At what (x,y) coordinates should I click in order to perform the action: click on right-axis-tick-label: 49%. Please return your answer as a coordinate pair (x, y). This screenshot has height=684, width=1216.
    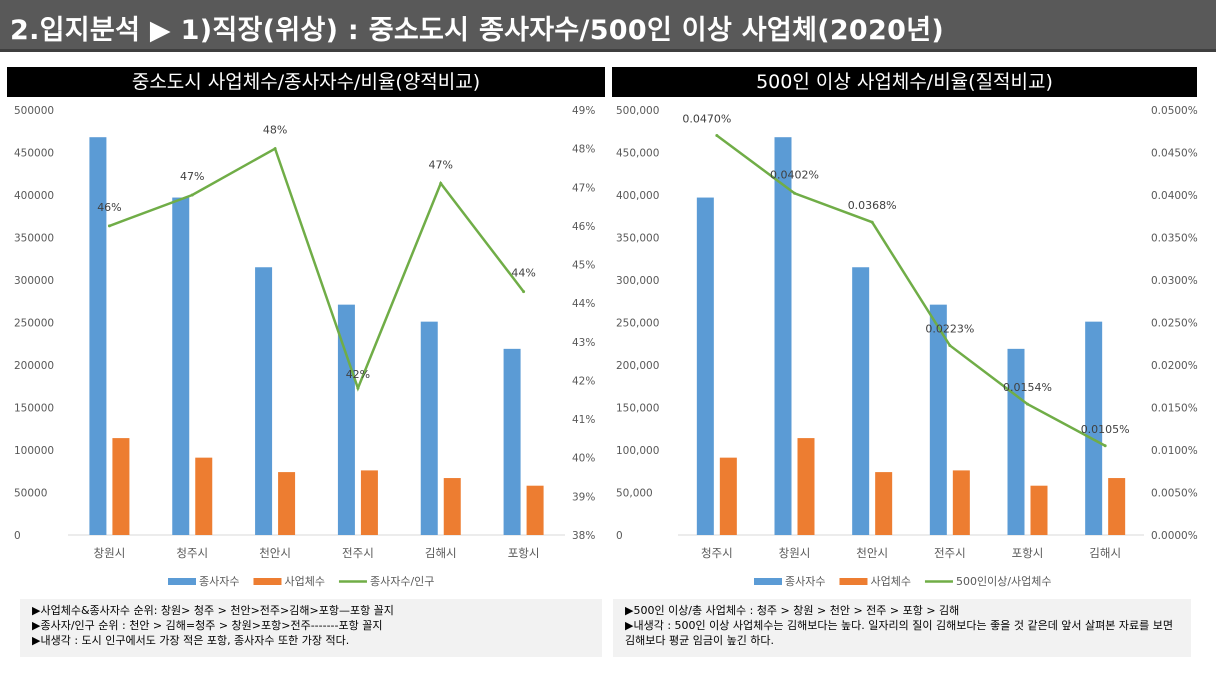
    Looking at the image, I should click on (583, 111).